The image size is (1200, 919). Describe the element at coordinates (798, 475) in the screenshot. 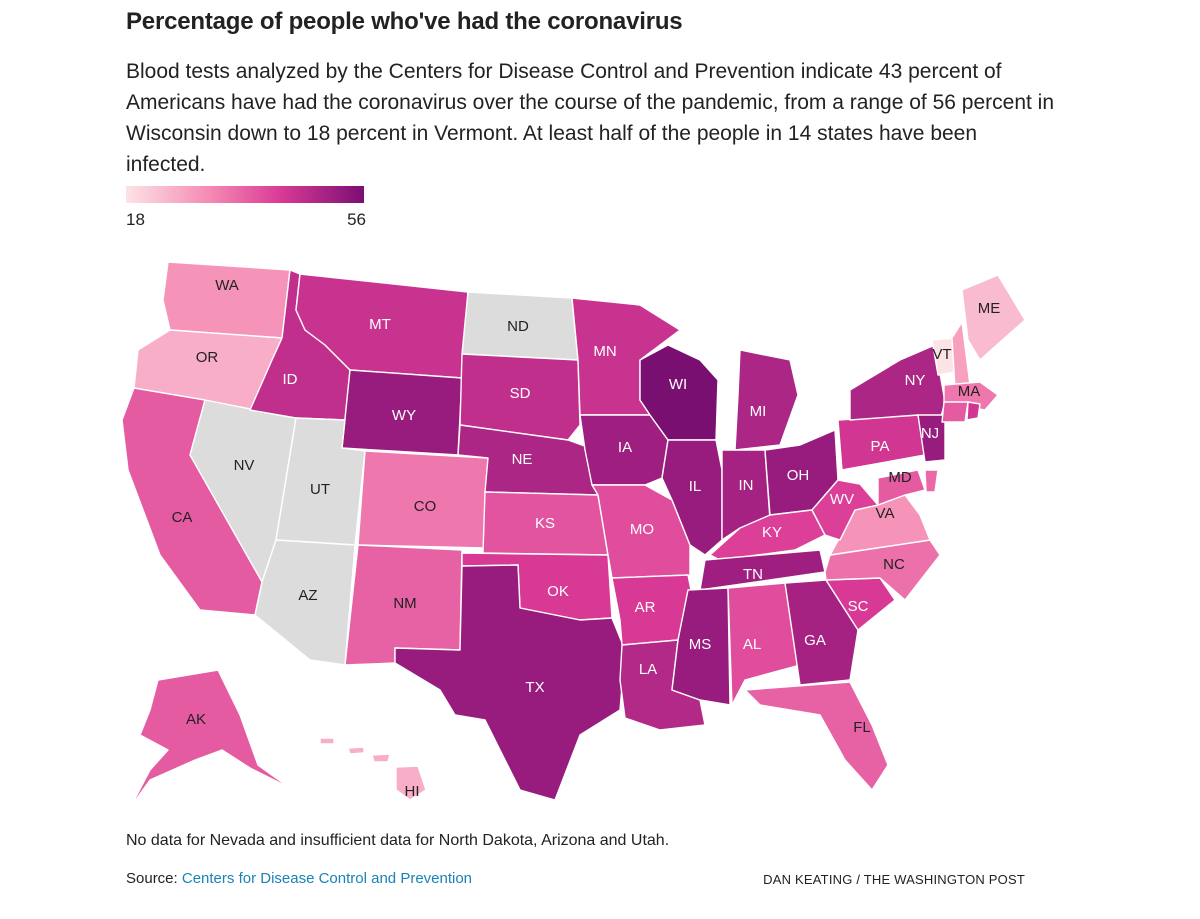

I see `state-label-oh: OH` at that location.